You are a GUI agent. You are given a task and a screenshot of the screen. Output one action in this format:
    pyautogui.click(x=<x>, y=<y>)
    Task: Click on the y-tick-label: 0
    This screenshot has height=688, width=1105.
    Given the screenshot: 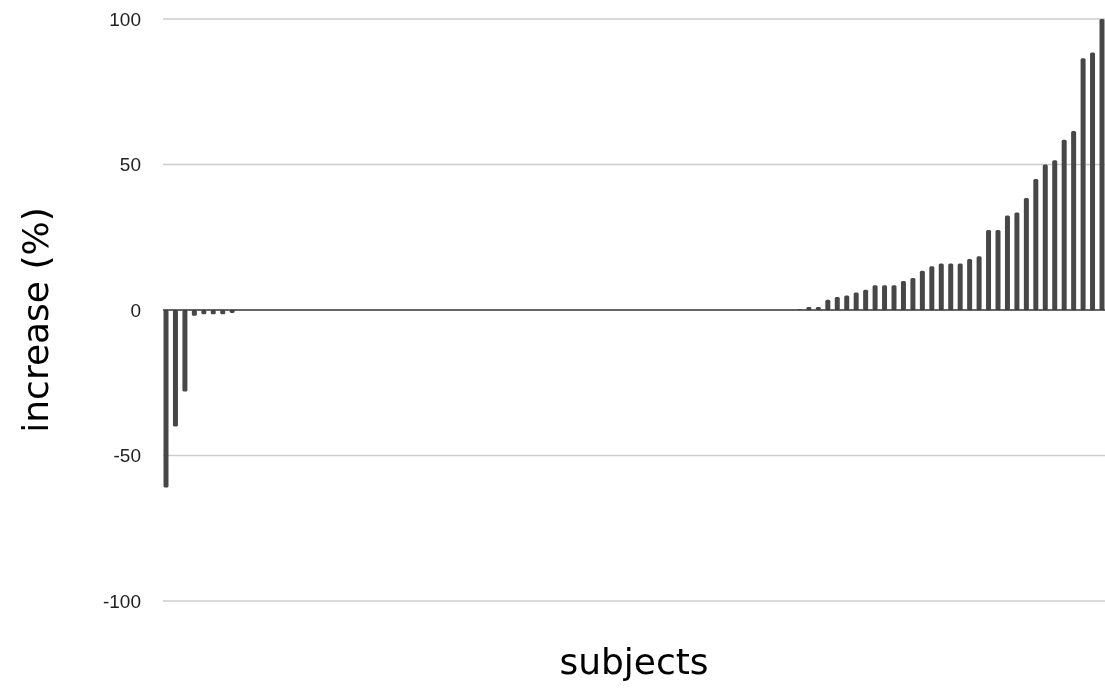 What is the action you would take?
    pyautogui.click(x=135, y=310)
    